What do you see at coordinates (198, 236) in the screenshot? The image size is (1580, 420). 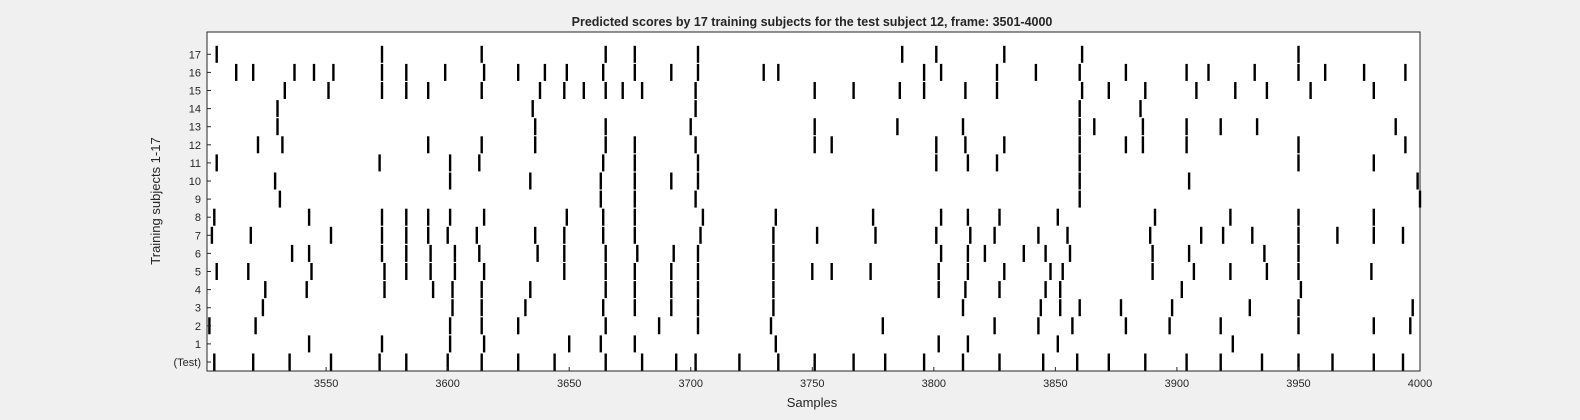 I see `y-tick-label: 7` at bounding box center [198, 236].